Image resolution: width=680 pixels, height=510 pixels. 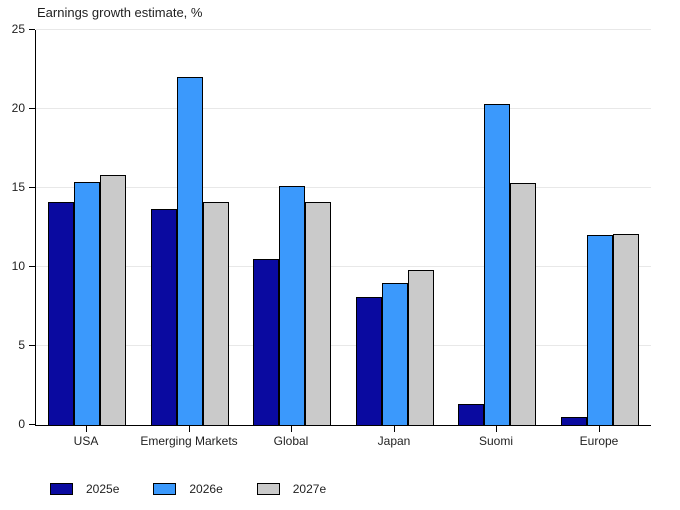 I want to click on x-axis-tick-usa, so click(x=86, y=429).